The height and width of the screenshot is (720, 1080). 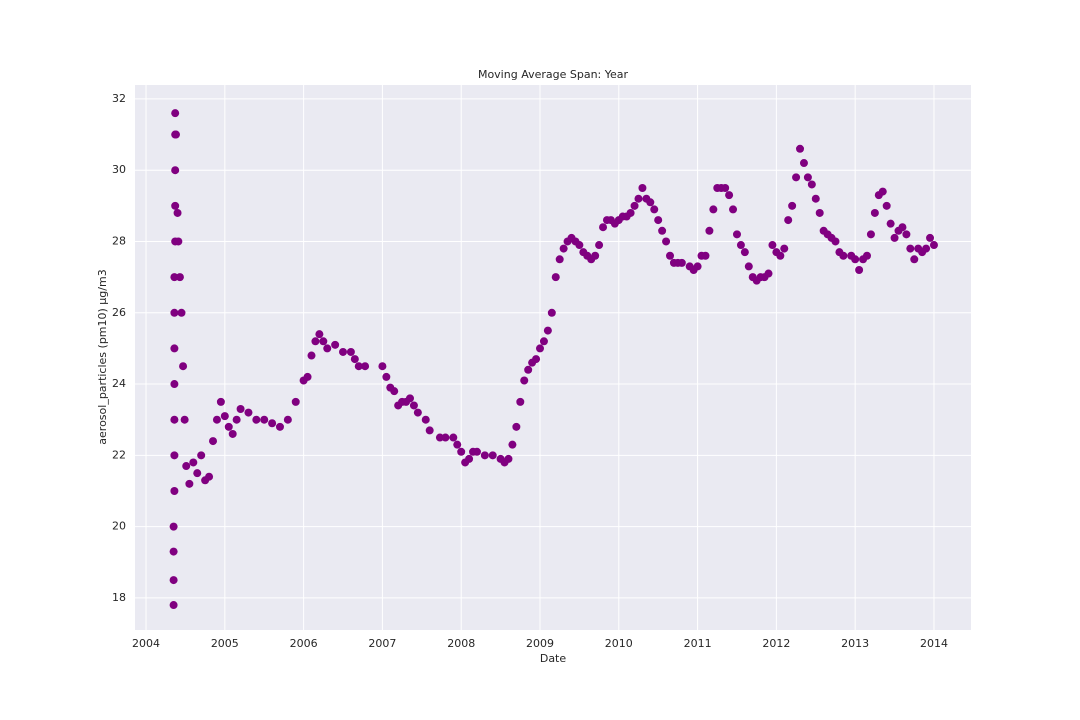 I want to click on chart-title: Moving Average Span: Year, so click(x=553, y=74).